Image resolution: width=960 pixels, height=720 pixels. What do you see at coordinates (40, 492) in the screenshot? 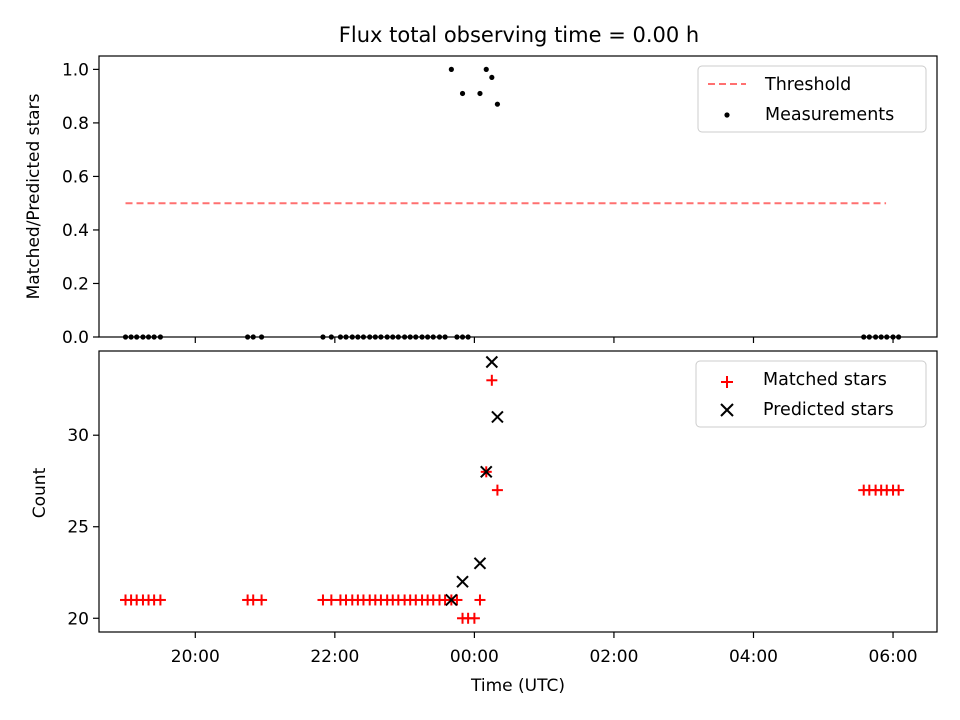
I see `bottom-y-axis-label: Count` at bounding box center [40, 492].